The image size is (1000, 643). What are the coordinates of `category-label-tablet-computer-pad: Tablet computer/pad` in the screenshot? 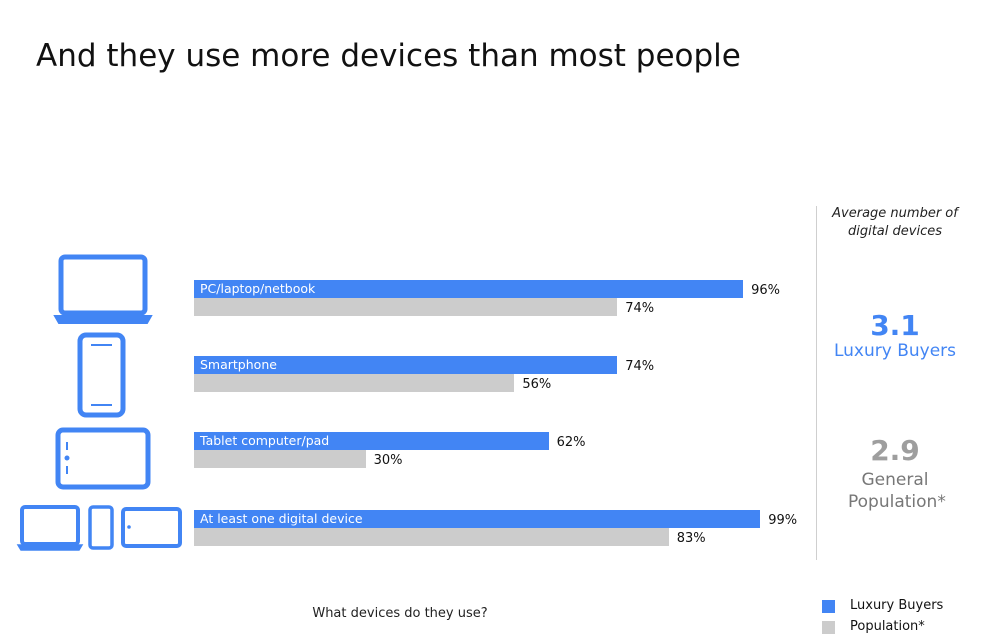 It's located at (265, 440).